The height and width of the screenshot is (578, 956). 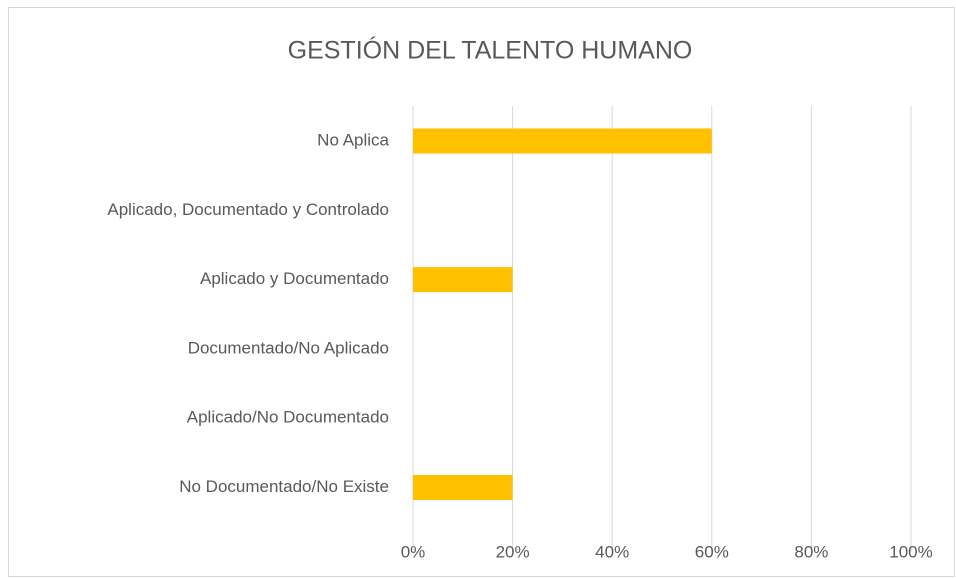 What do you see at coordinates (513, 551) in the screenshot?
I see `x-tick-label: 20%` at bounding box center [513, 551].